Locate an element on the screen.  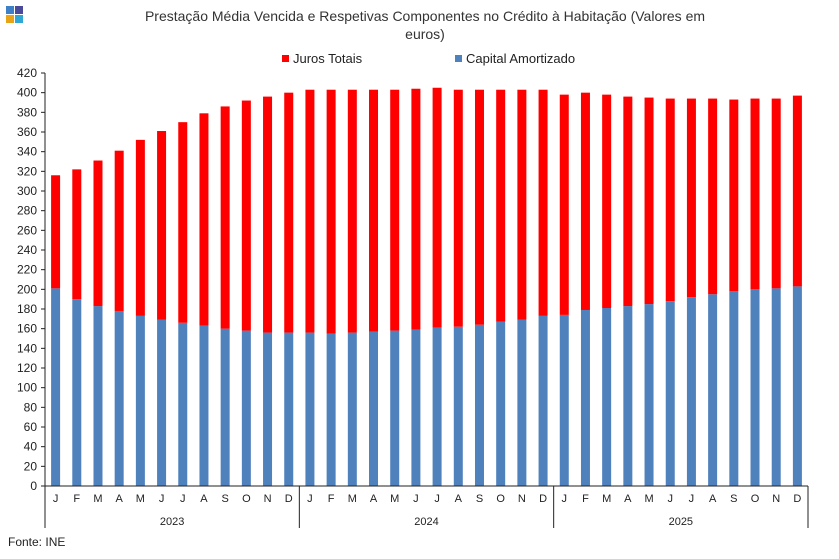
logo is located at coordinates (15, 15).